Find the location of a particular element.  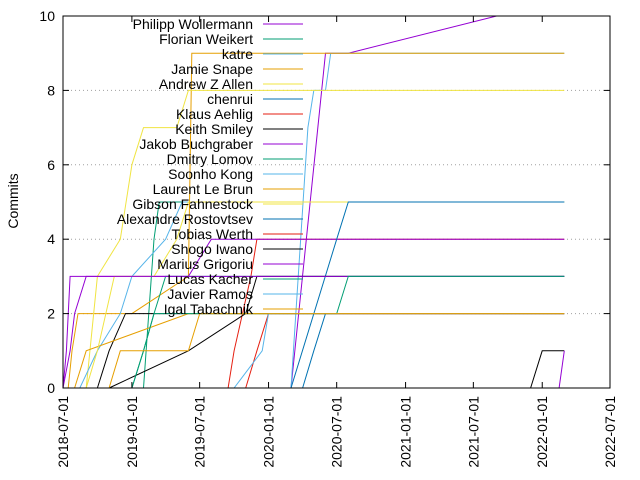

legend-entry-label: Klaus Aehlig is located at coordinates (214, 114).